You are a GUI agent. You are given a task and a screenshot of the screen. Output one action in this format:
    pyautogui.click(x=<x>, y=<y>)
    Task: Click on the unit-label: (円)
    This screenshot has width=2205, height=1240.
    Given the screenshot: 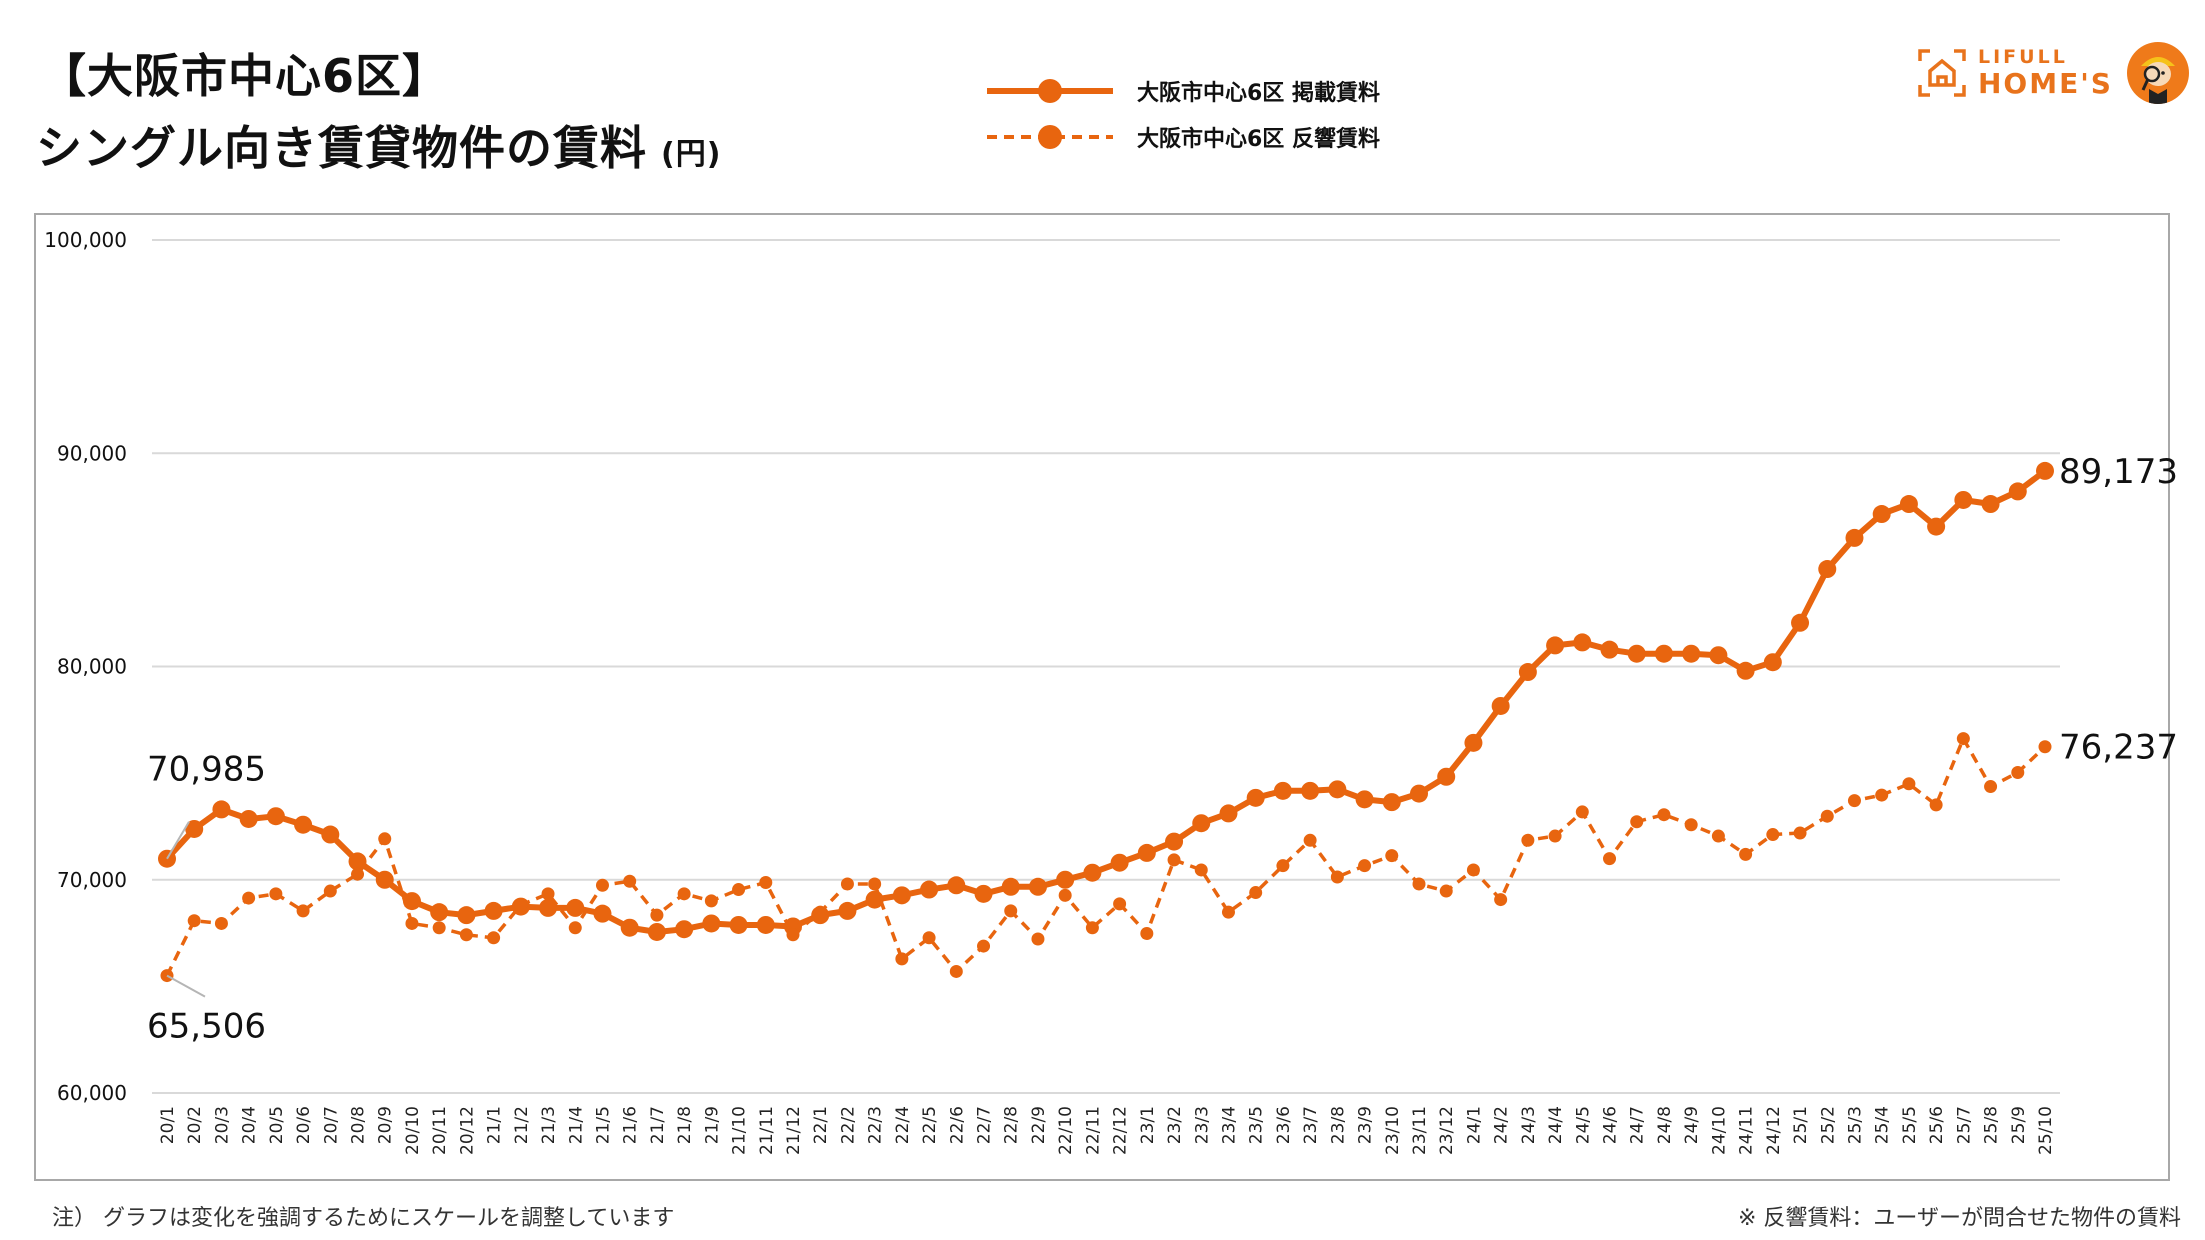 What is the action you would take?
    pyautogui.click(x=691, y=154)
    